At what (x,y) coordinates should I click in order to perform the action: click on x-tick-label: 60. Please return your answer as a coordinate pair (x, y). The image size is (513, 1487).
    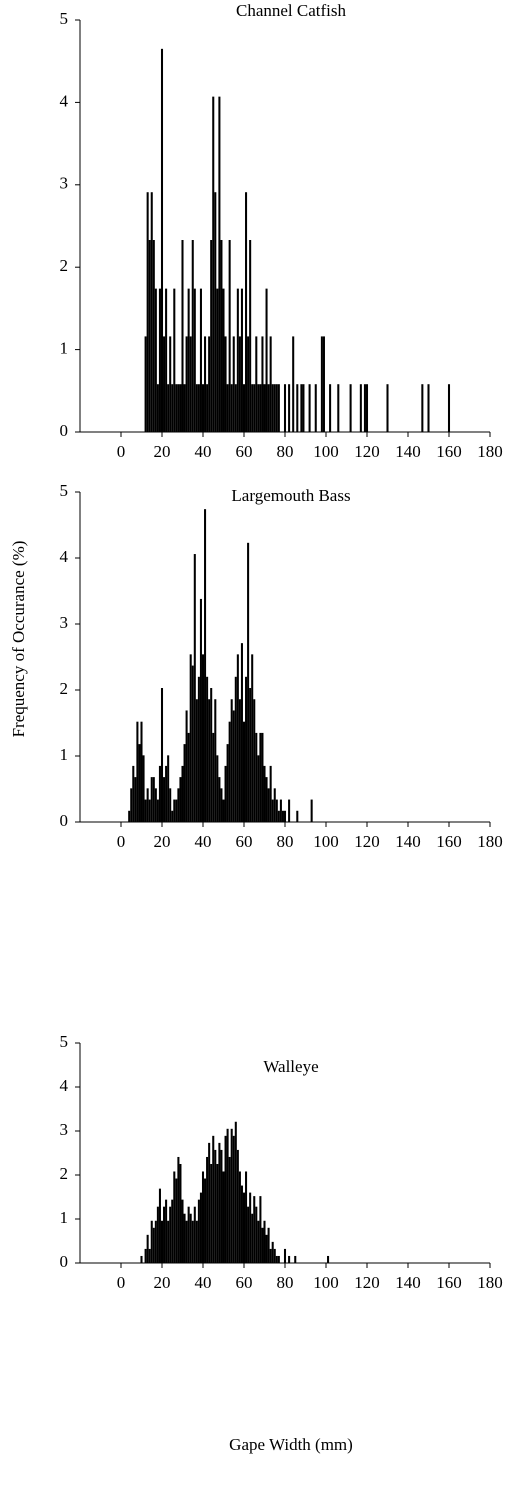
    Looking at the image, I should click on (244, 451).